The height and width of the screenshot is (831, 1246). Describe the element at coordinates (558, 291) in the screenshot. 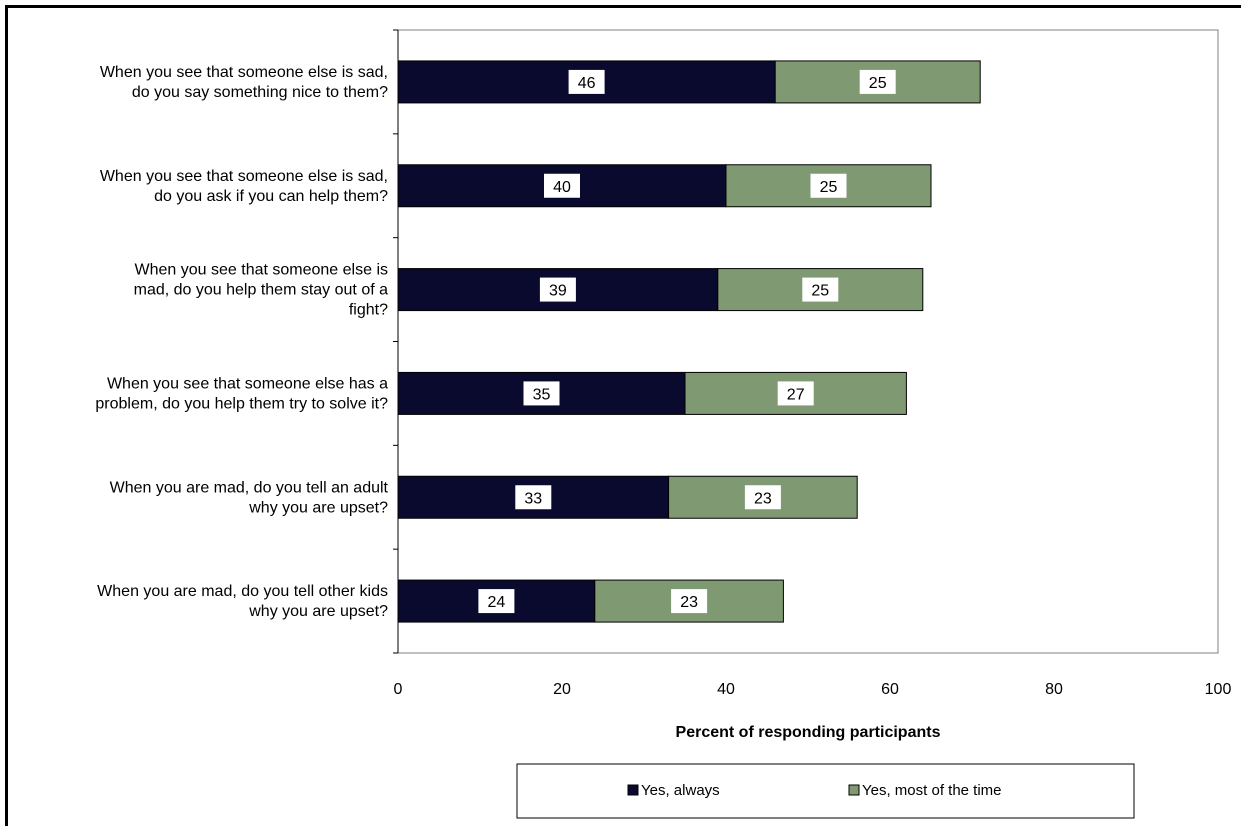

I see `data-label: 39` at that location.